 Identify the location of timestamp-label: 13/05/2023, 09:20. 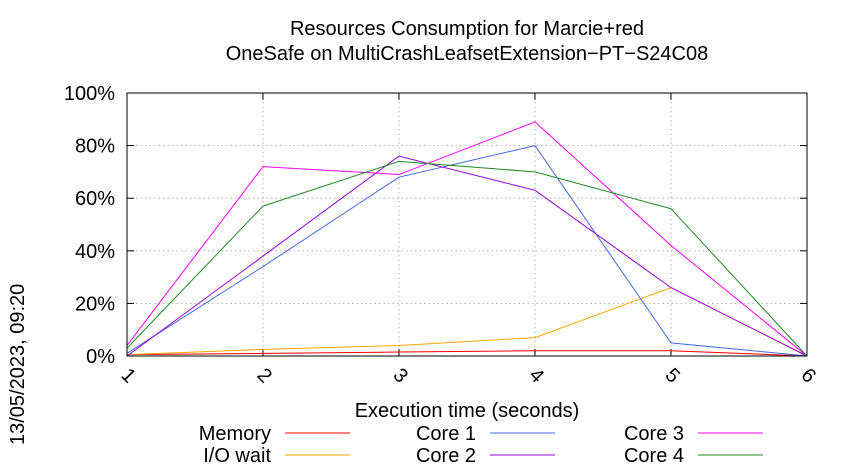
(18, 364).